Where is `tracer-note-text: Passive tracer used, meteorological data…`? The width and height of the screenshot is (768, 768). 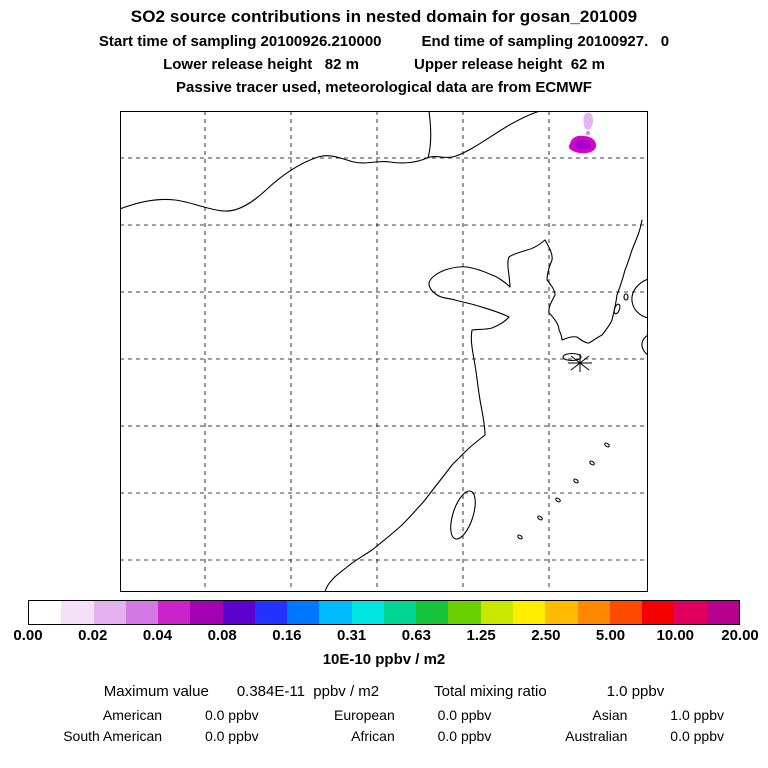
tracer-note-text: Passive tracer used, meteorological data… is located at coordinates (384, 87).